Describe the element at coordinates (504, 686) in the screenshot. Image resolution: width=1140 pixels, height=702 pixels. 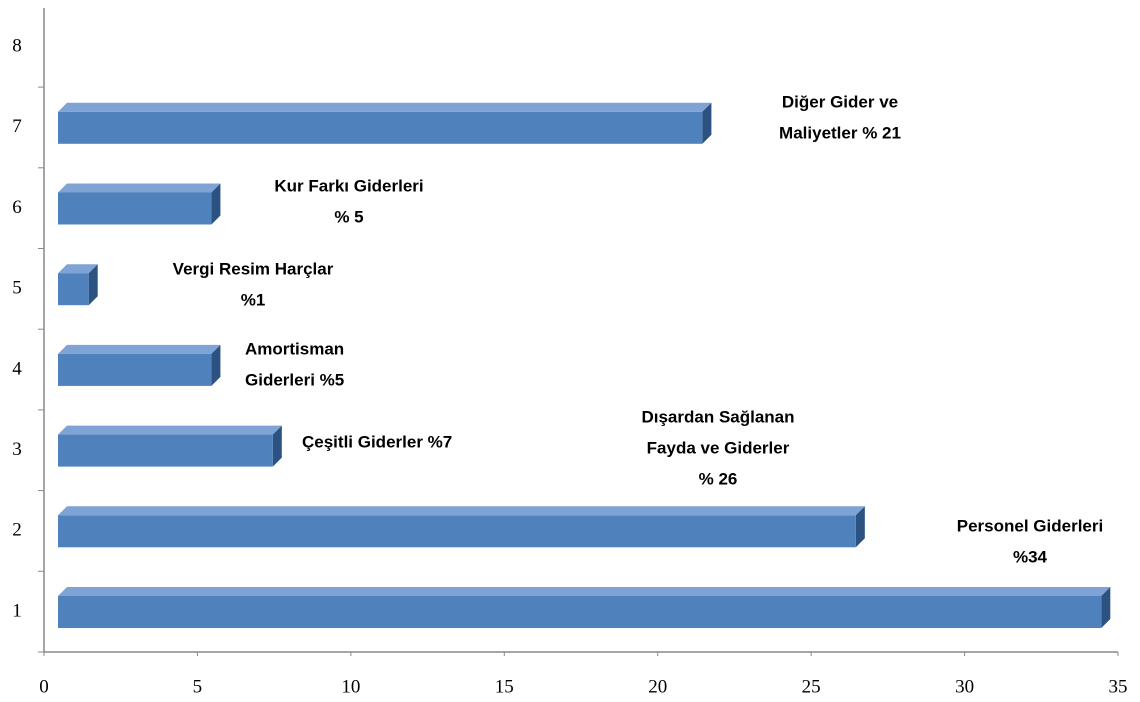
I see `x-tick-label: 15` at that location.